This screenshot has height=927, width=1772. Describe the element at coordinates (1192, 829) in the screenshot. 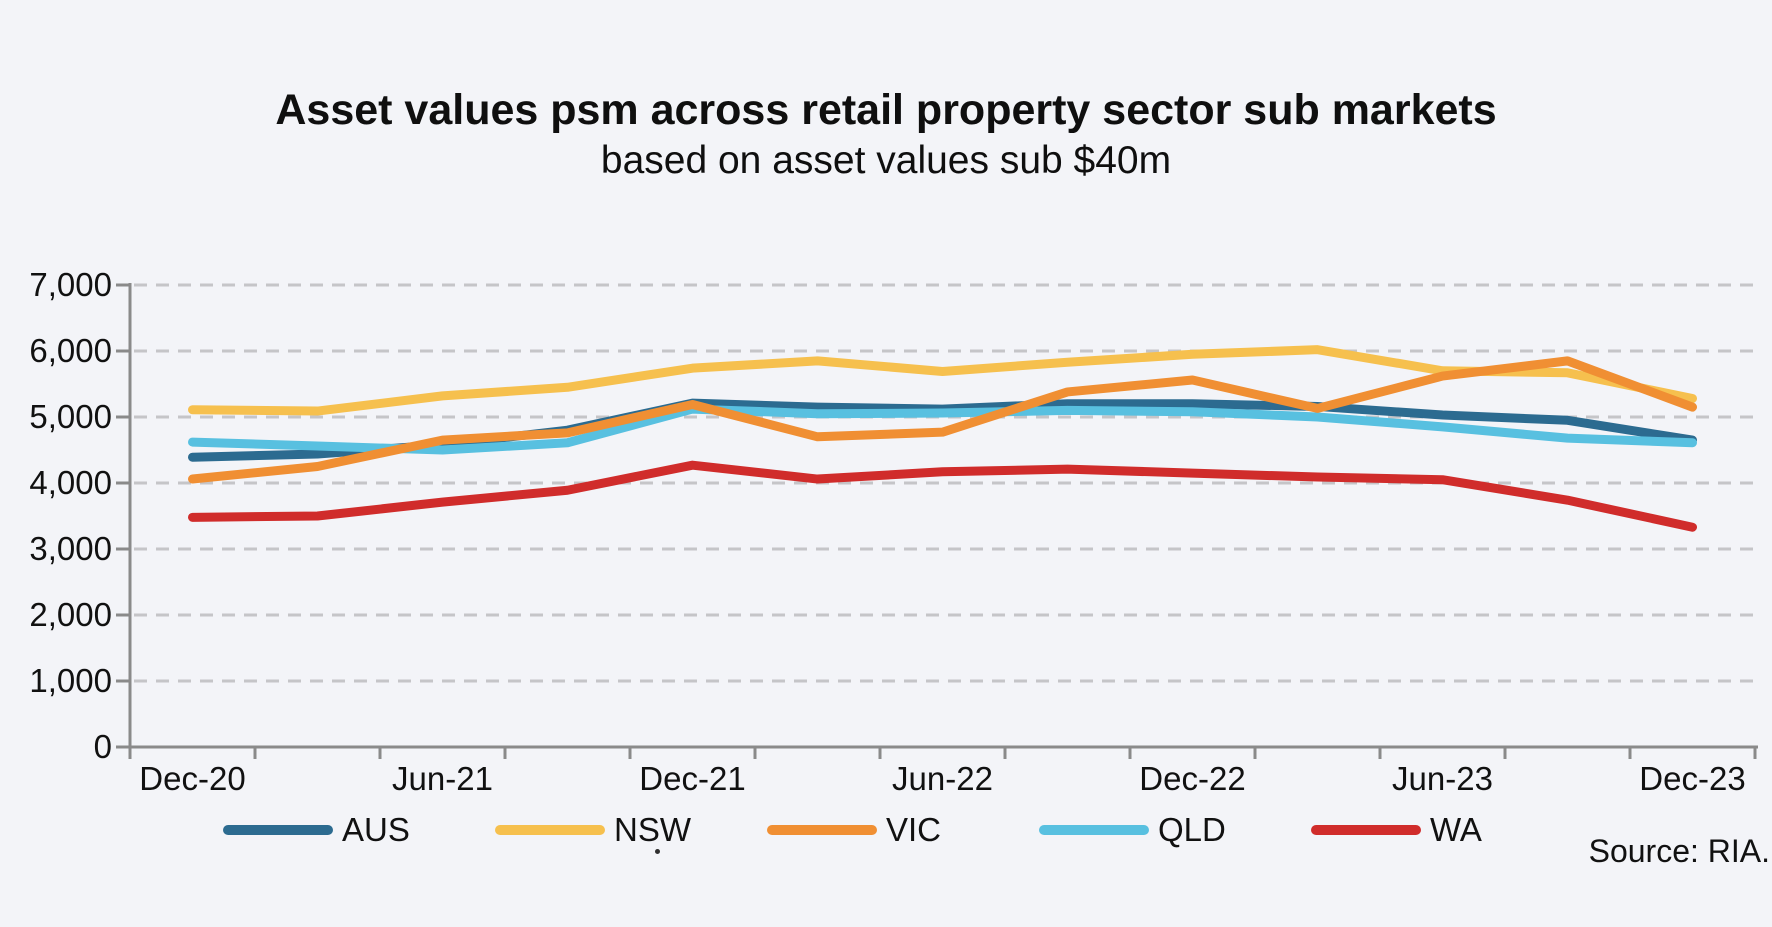

I see `legend-label-qld: QLD` at that location.